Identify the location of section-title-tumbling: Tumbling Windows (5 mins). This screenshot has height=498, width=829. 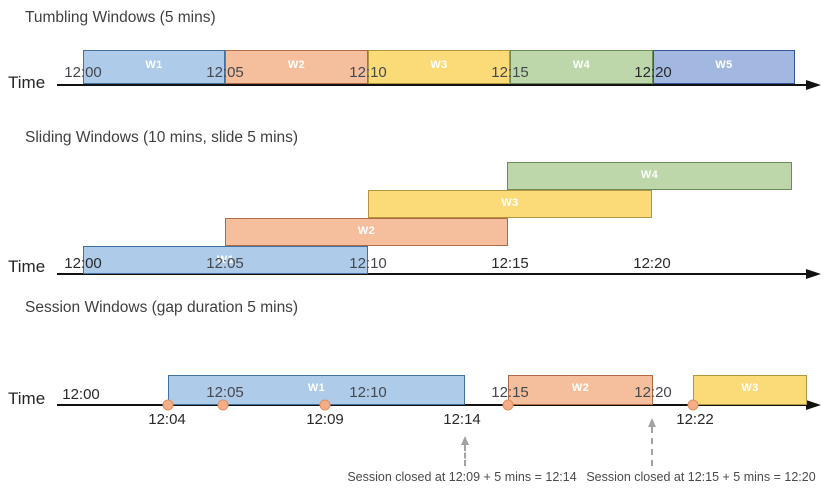
(120, 17).